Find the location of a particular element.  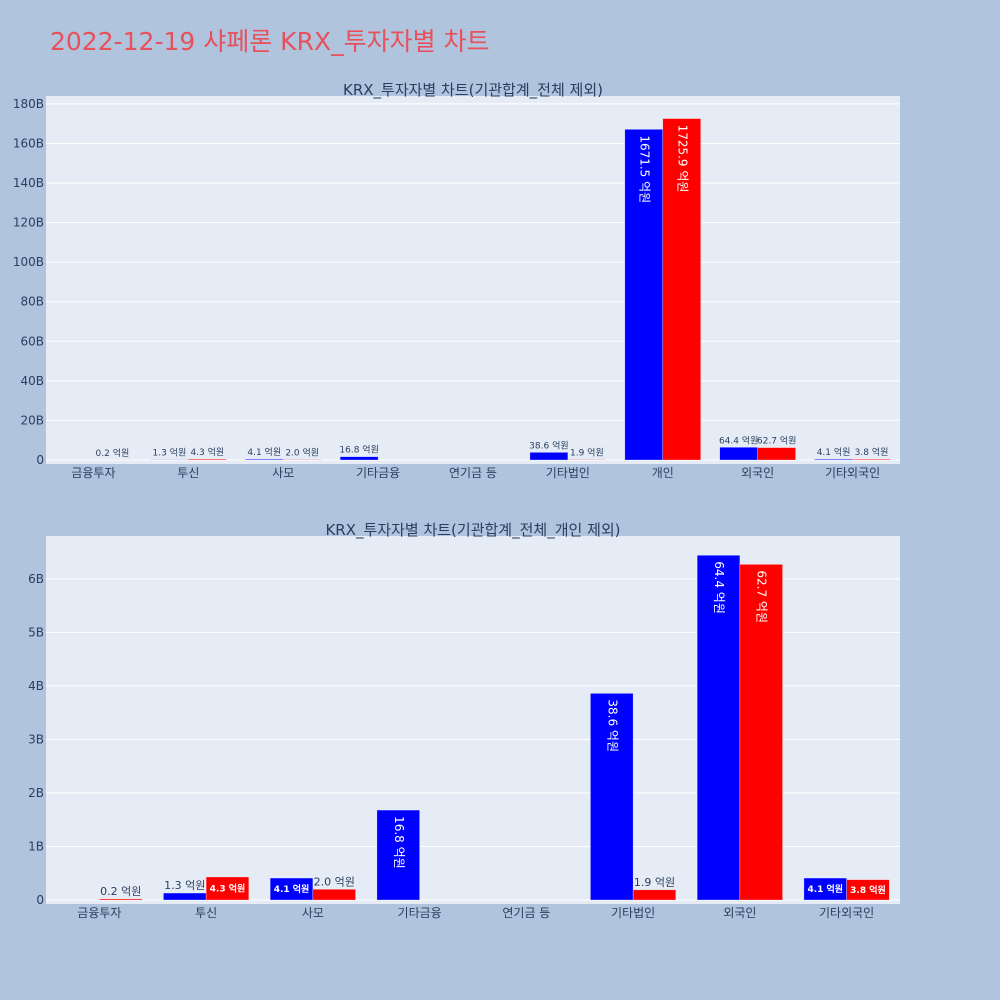

y-tick-label: 2B is located at coordinates (36, 793).